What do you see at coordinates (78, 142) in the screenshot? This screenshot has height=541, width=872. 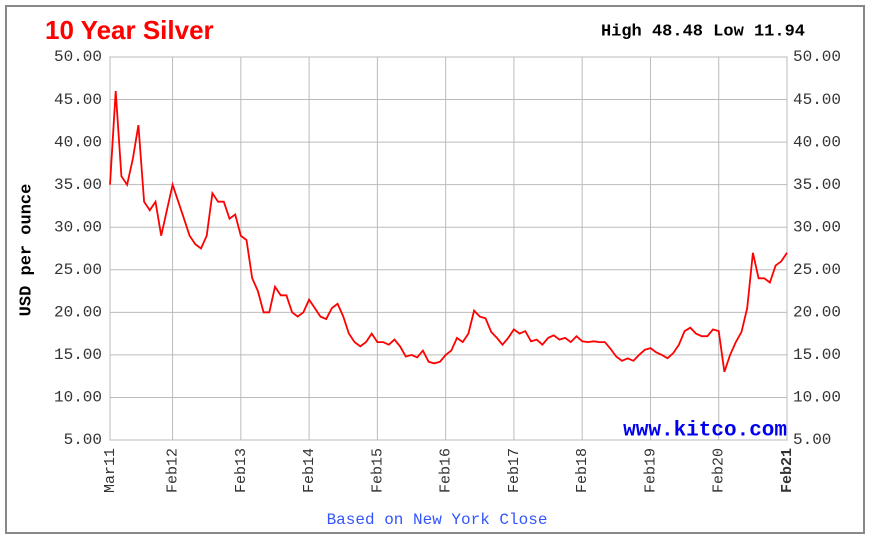 I see `y-tick-label: 40.00` at bounding box center [78, 142].